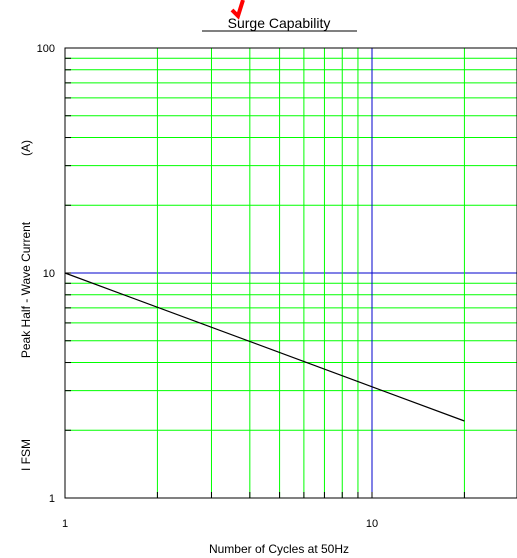  I want to click on y-tick-label: 1, so click(52, 499).